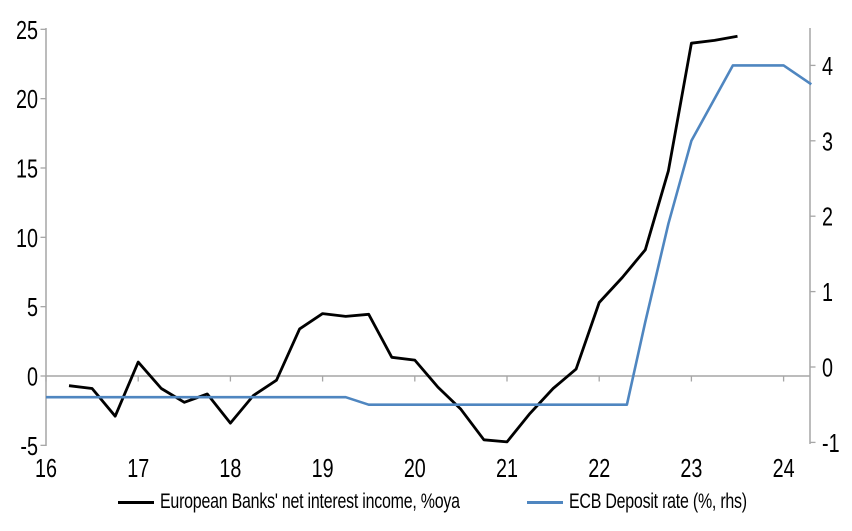  I want to click on legend-item-deposit-rate: ECB Deposit rate (%, rhs), so click(665, 501).